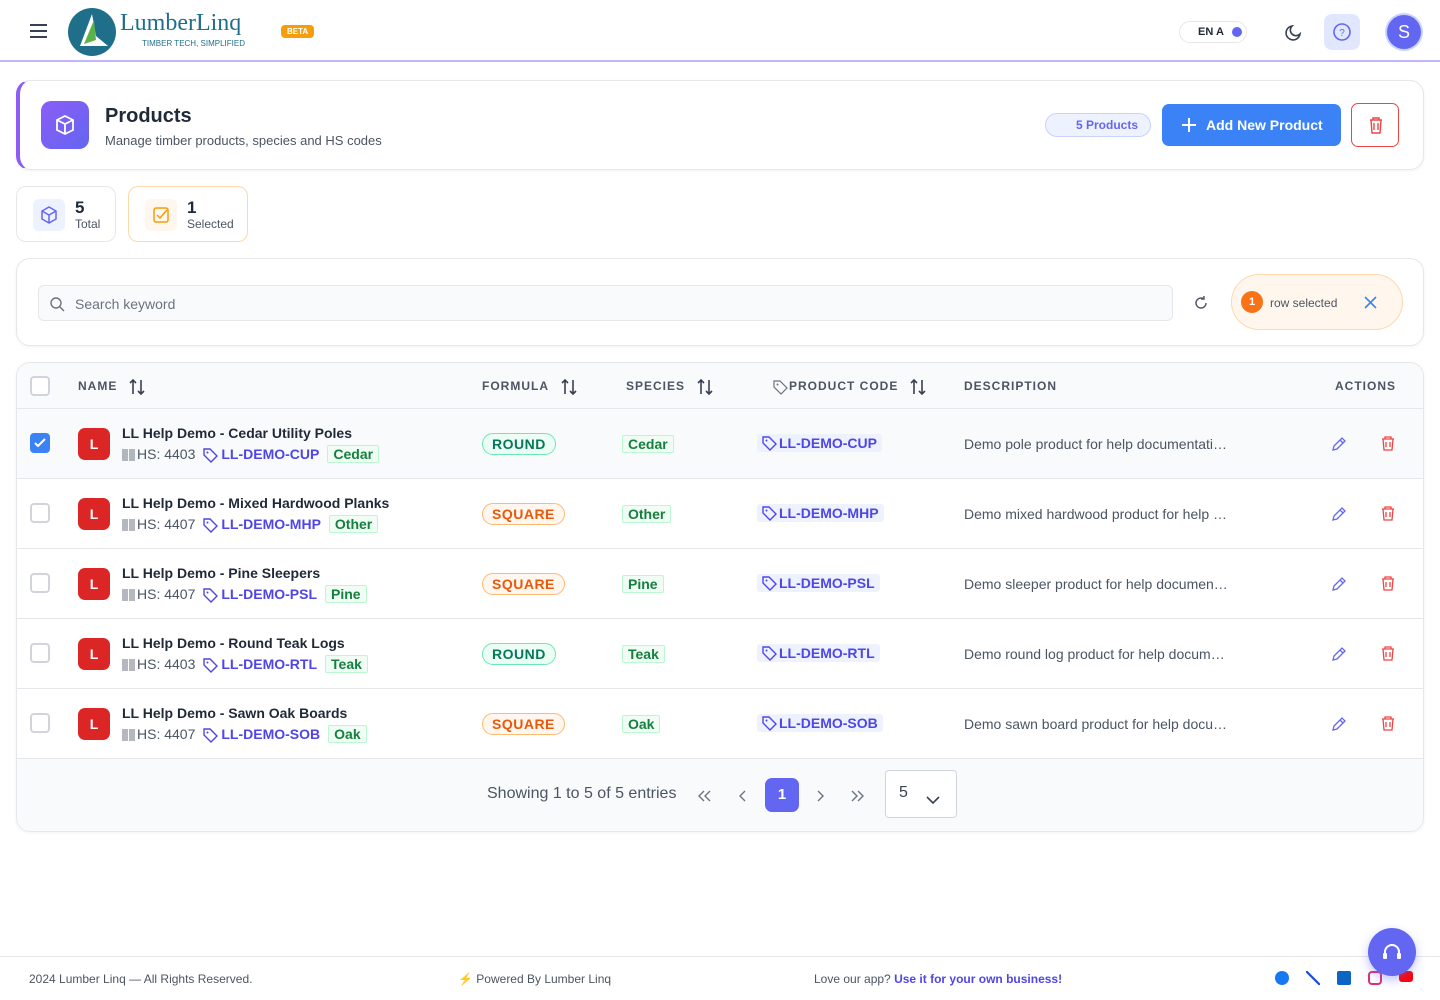 This screenshot has height=1000, width=1440. Describe the element at coordinates (852, 979) in the screenshot. I see `love: Love our app?` at that location.